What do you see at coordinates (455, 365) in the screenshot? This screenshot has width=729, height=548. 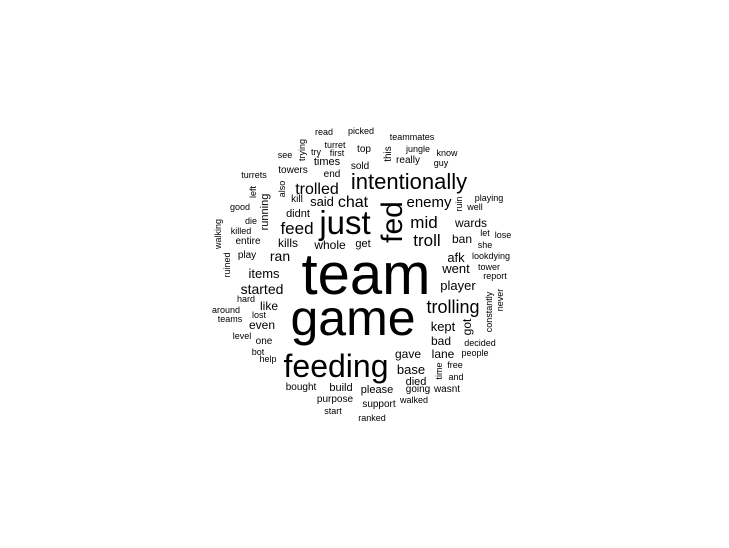 I see `word-free: free` at bounding box center [455, 365].